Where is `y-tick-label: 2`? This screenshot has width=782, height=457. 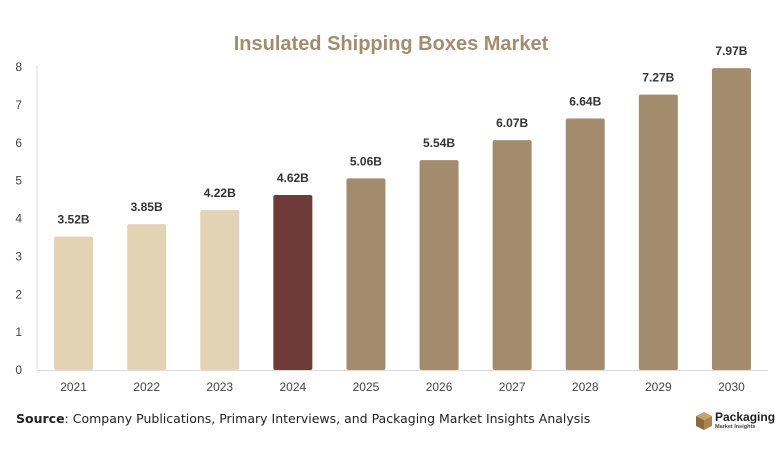 y-tick-label: 2 is located at coordinates (18, 294).